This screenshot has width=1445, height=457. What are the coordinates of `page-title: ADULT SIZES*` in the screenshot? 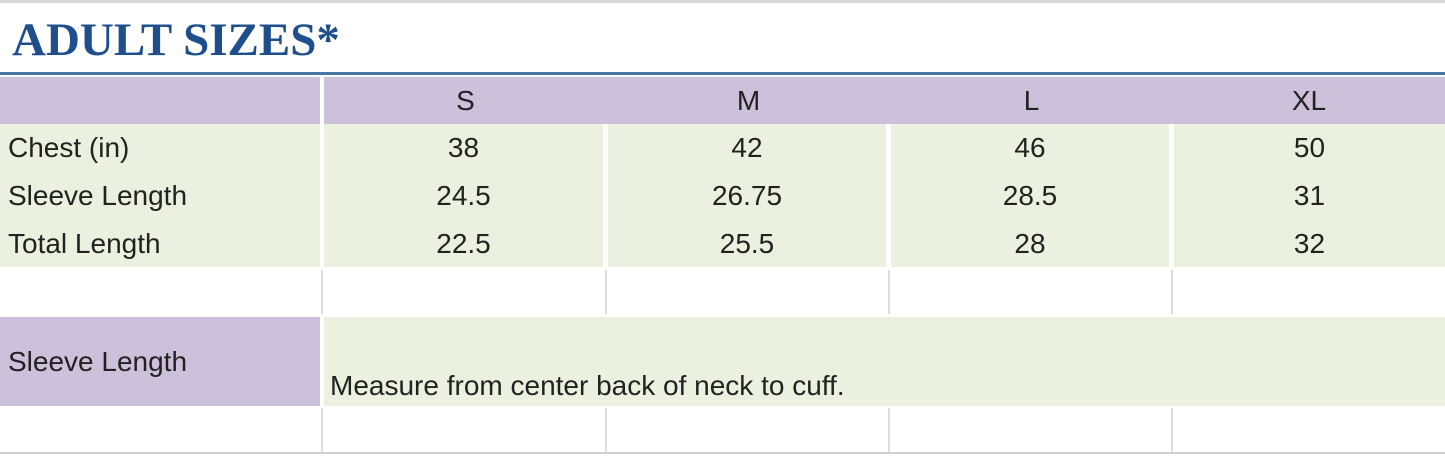 It's located at (176, 40).